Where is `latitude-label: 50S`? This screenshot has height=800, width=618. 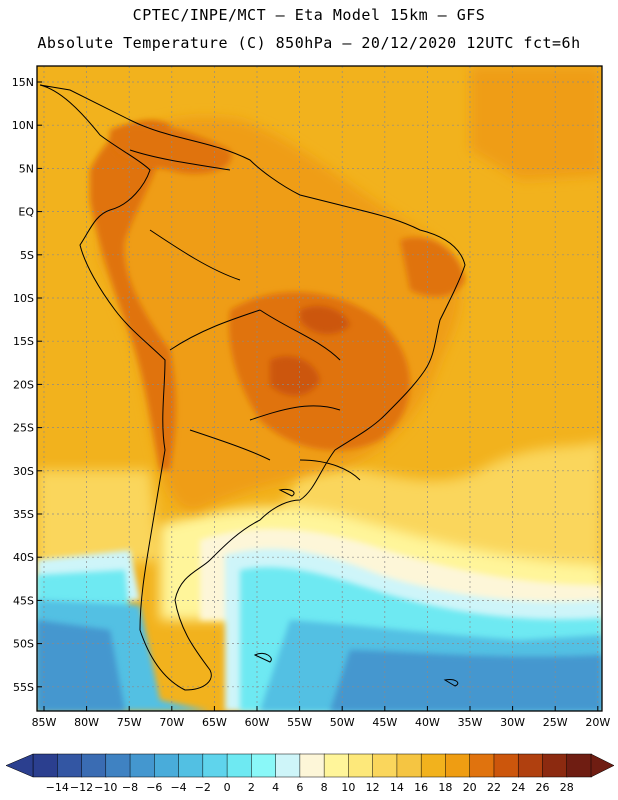 latitude-label: 50S is located at coordinates (23, 644).